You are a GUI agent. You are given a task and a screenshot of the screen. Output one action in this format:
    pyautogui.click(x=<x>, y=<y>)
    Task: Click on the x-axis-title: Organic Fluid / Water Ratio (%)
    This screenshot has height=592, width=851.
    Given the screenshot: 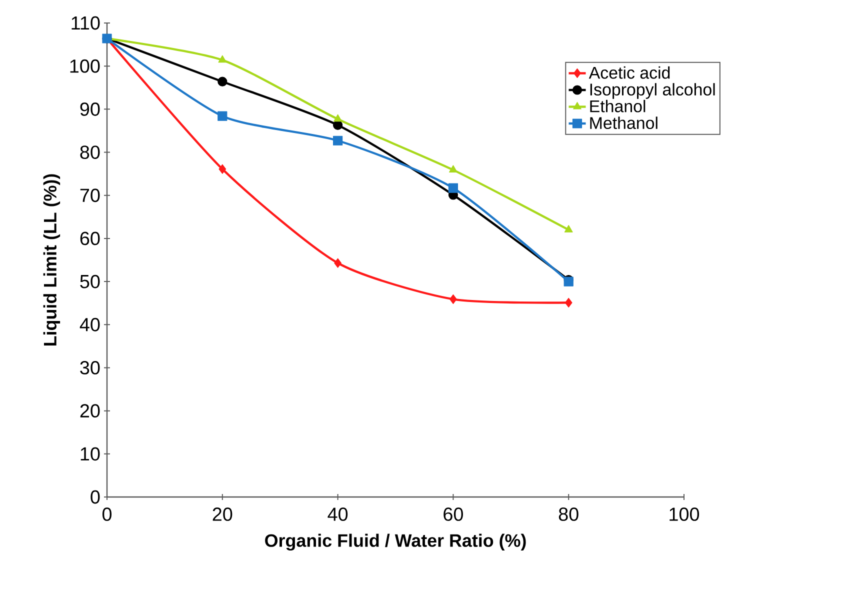 What is the action you would take?
    pyautogui.click(x=395, y=542)
    